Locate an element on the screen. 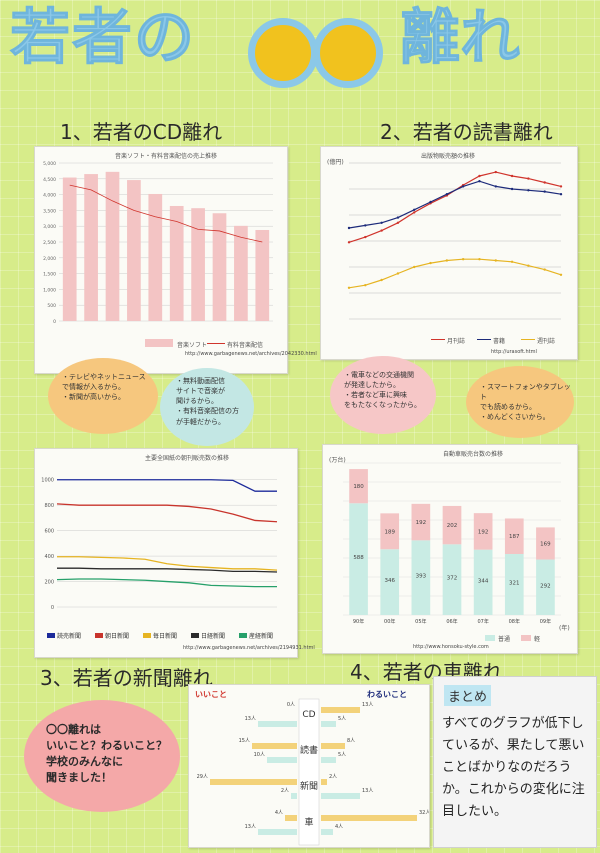 The image size is (600, 853). chart1-ytick: 500 is located at coordinates (51, 306).